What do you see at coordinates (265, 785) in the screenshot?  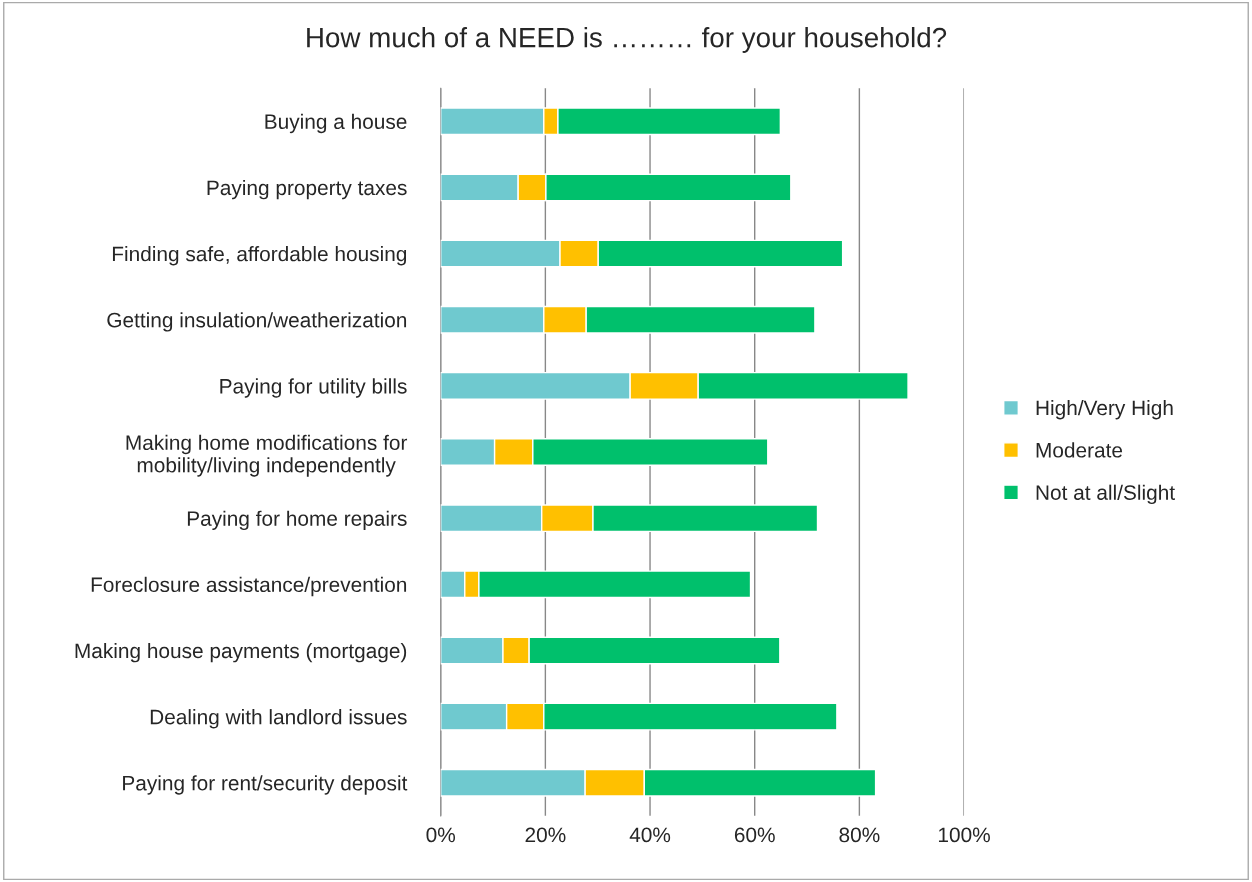 I see `y-tick-label: Paying for rent/security deposit` at bounding box center [265, 785].